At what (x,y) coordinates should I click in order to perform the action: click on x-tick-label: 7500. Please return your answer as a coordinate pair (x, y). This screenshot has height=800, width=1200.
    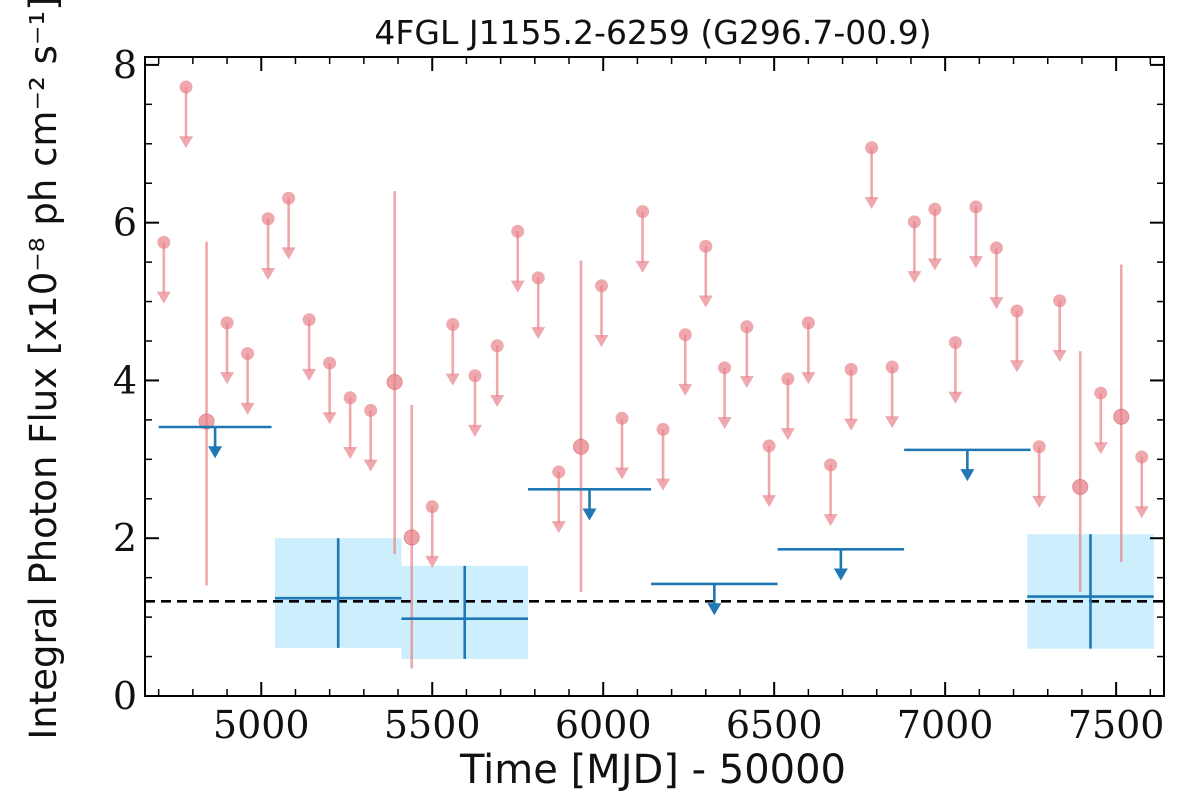
    Looking at the image, I should click on (1116, 725).